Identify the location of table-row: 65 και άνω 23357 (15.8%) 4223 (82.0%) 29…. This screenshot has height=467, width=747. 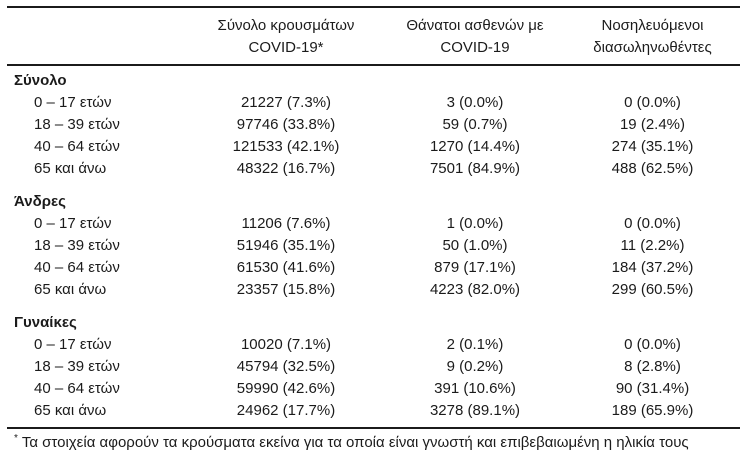
(373, 290).